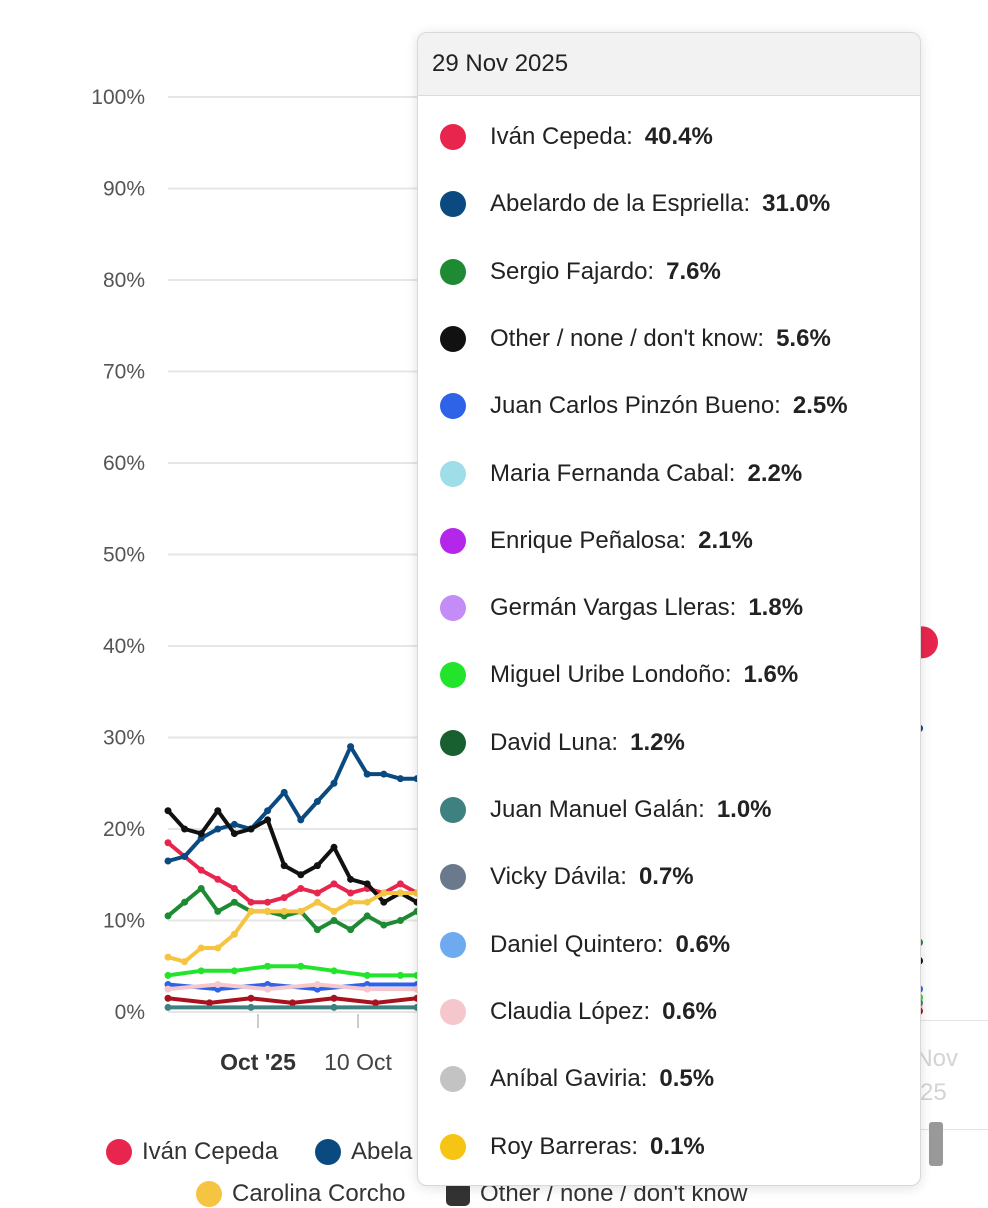  Describe the element at coordinates (210, 1151) in the screenshot. I see `legend-label: Iván Cepeda` at that location.